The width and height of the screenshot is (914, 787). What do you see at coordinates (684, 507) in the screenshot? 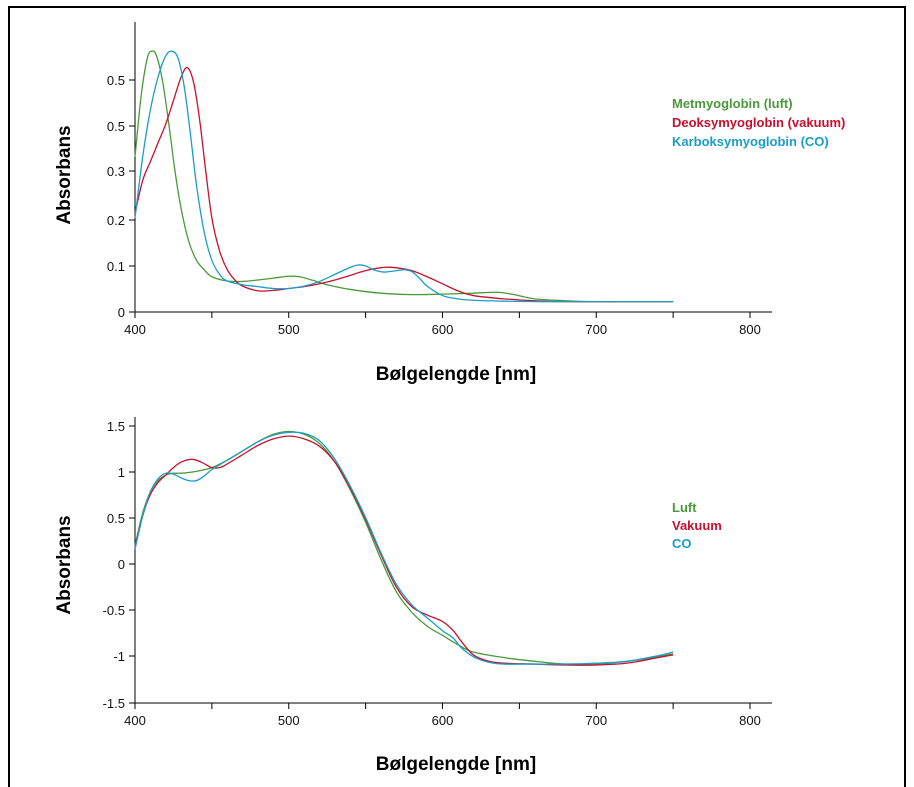
I see `legend-entry: Luft` at bounding box center [684, 507].